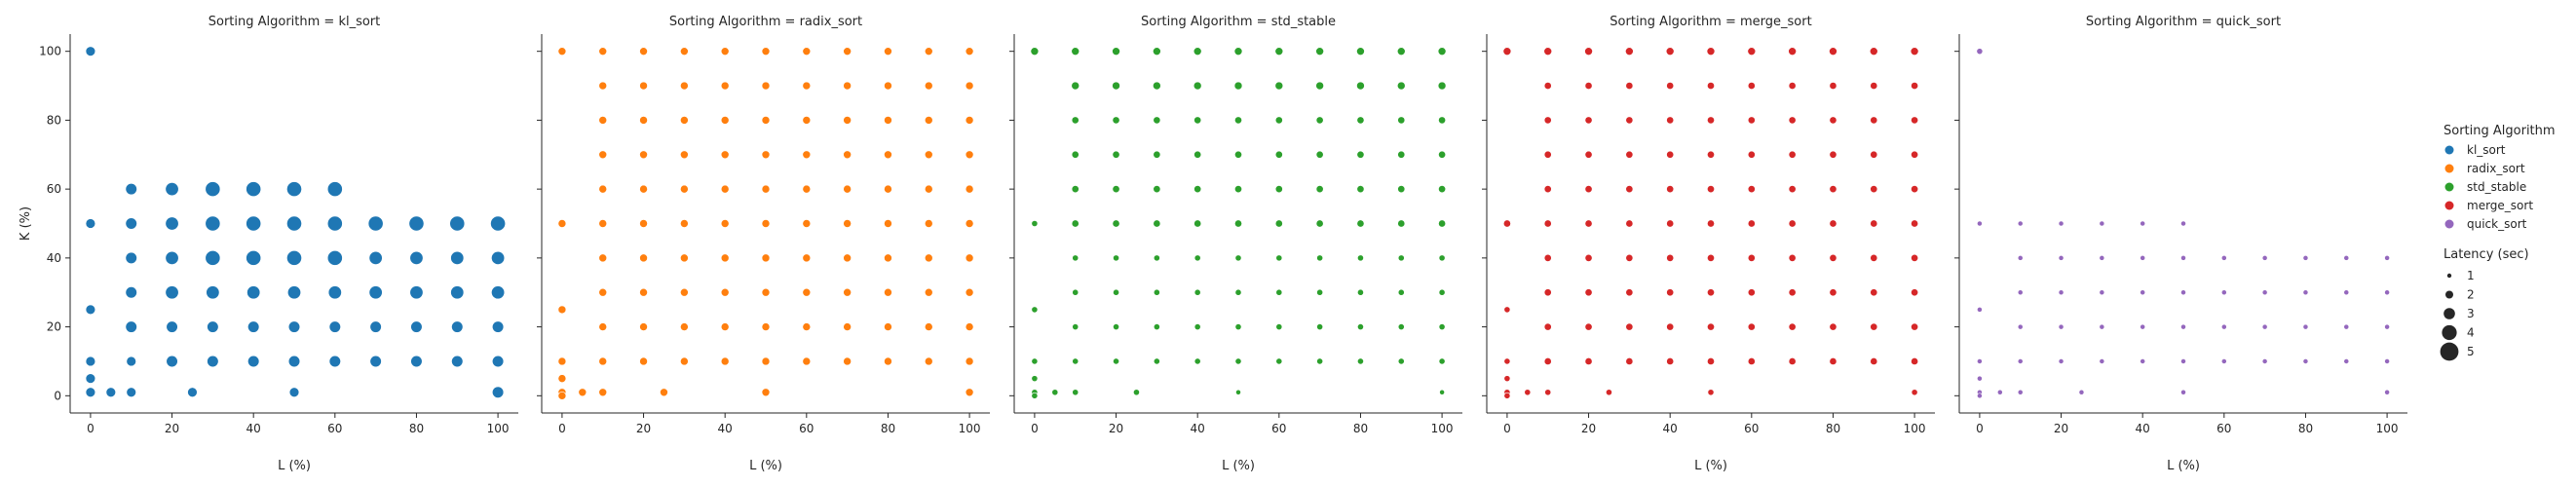 The image size is (2576, 487). Describe the element at coordinates (2183, 466) in the screenshot. I see `x-axis-label: L (%)` at that location.